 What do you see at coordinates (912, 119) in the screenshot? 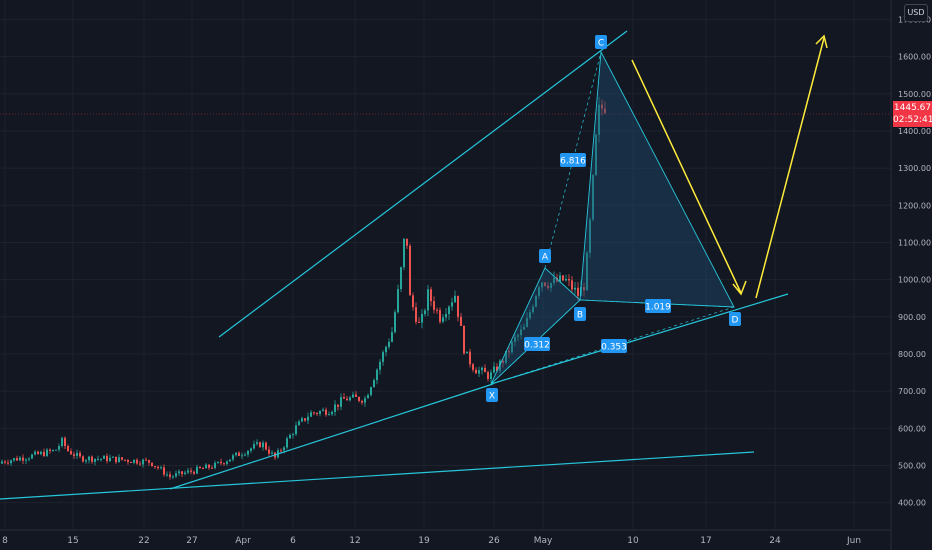
I see `countdown-timer: 02:52:41` at bounding box center [912, 119].